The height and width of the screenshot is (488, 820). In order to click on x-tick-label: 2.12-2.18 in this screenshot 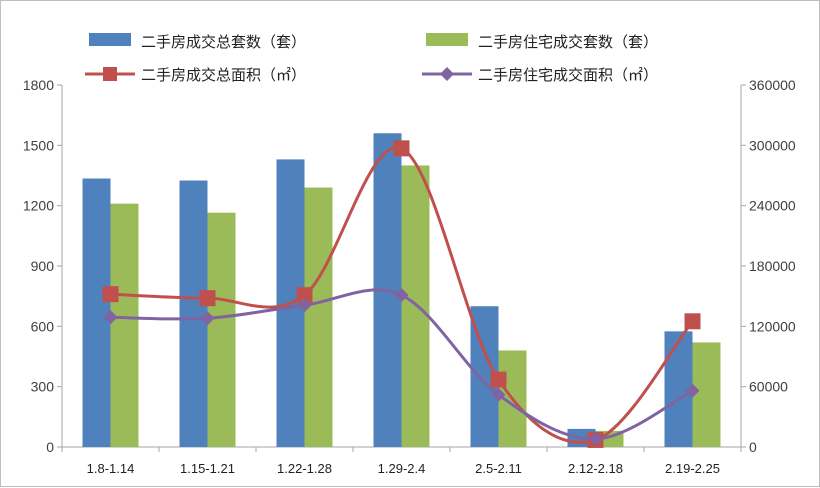, I will do `click(595, 468)`.